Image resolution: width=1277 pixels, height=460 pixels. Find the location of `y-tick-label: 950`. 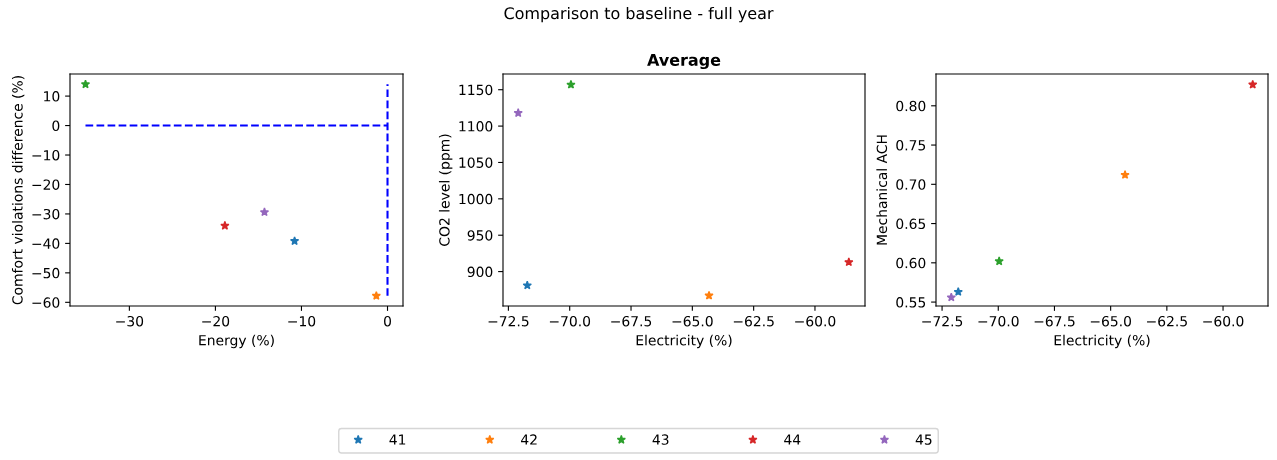

y-tick-label: 950 is located at coordinates (480, 235).